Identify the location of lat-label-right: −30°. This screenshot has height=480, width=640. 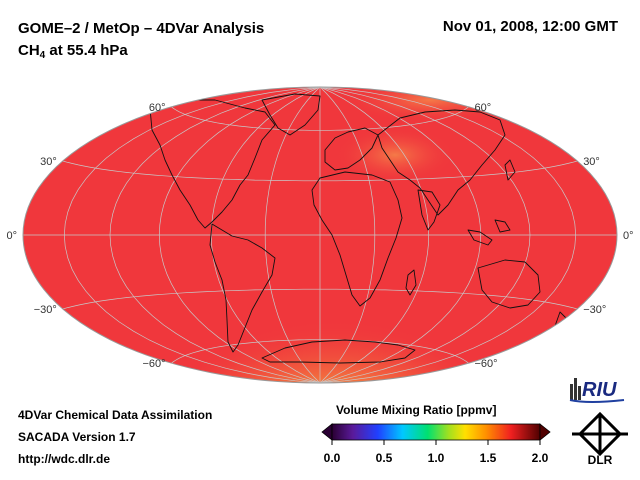
(594, 310).